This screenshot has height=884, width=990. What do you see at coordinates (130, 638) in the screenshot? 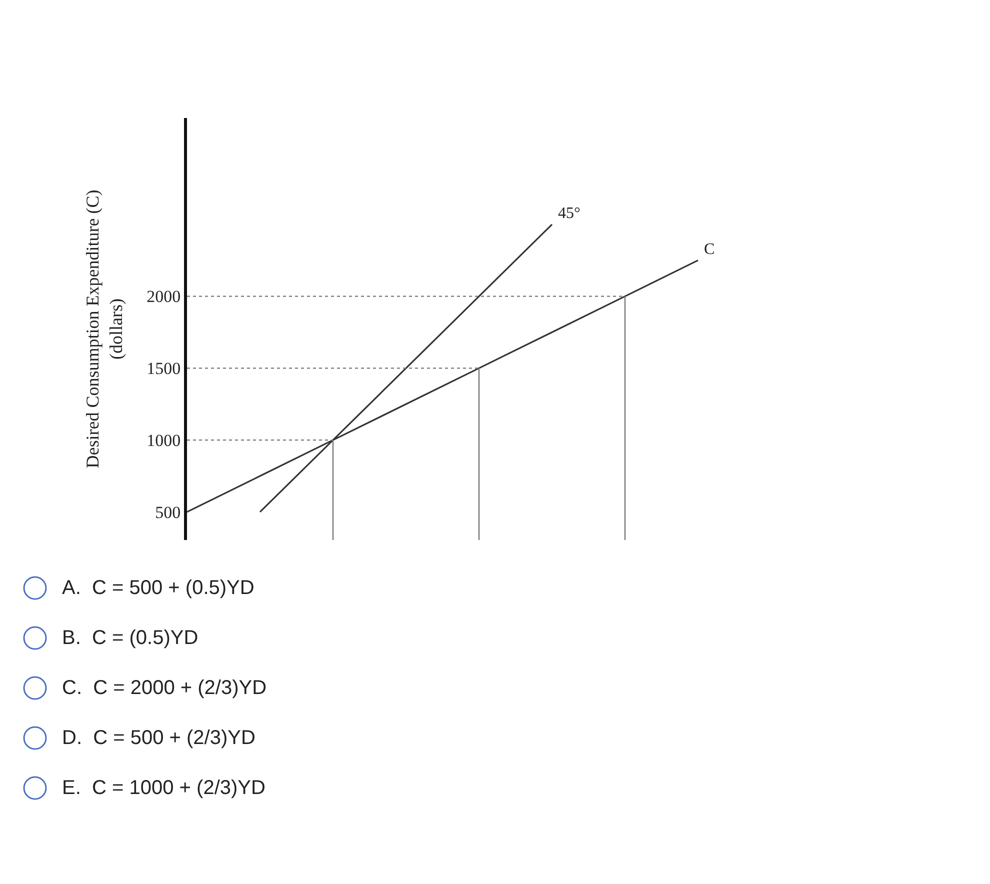
I see `text: B. C = (0.5)YD` at bounding box center [130, 638].